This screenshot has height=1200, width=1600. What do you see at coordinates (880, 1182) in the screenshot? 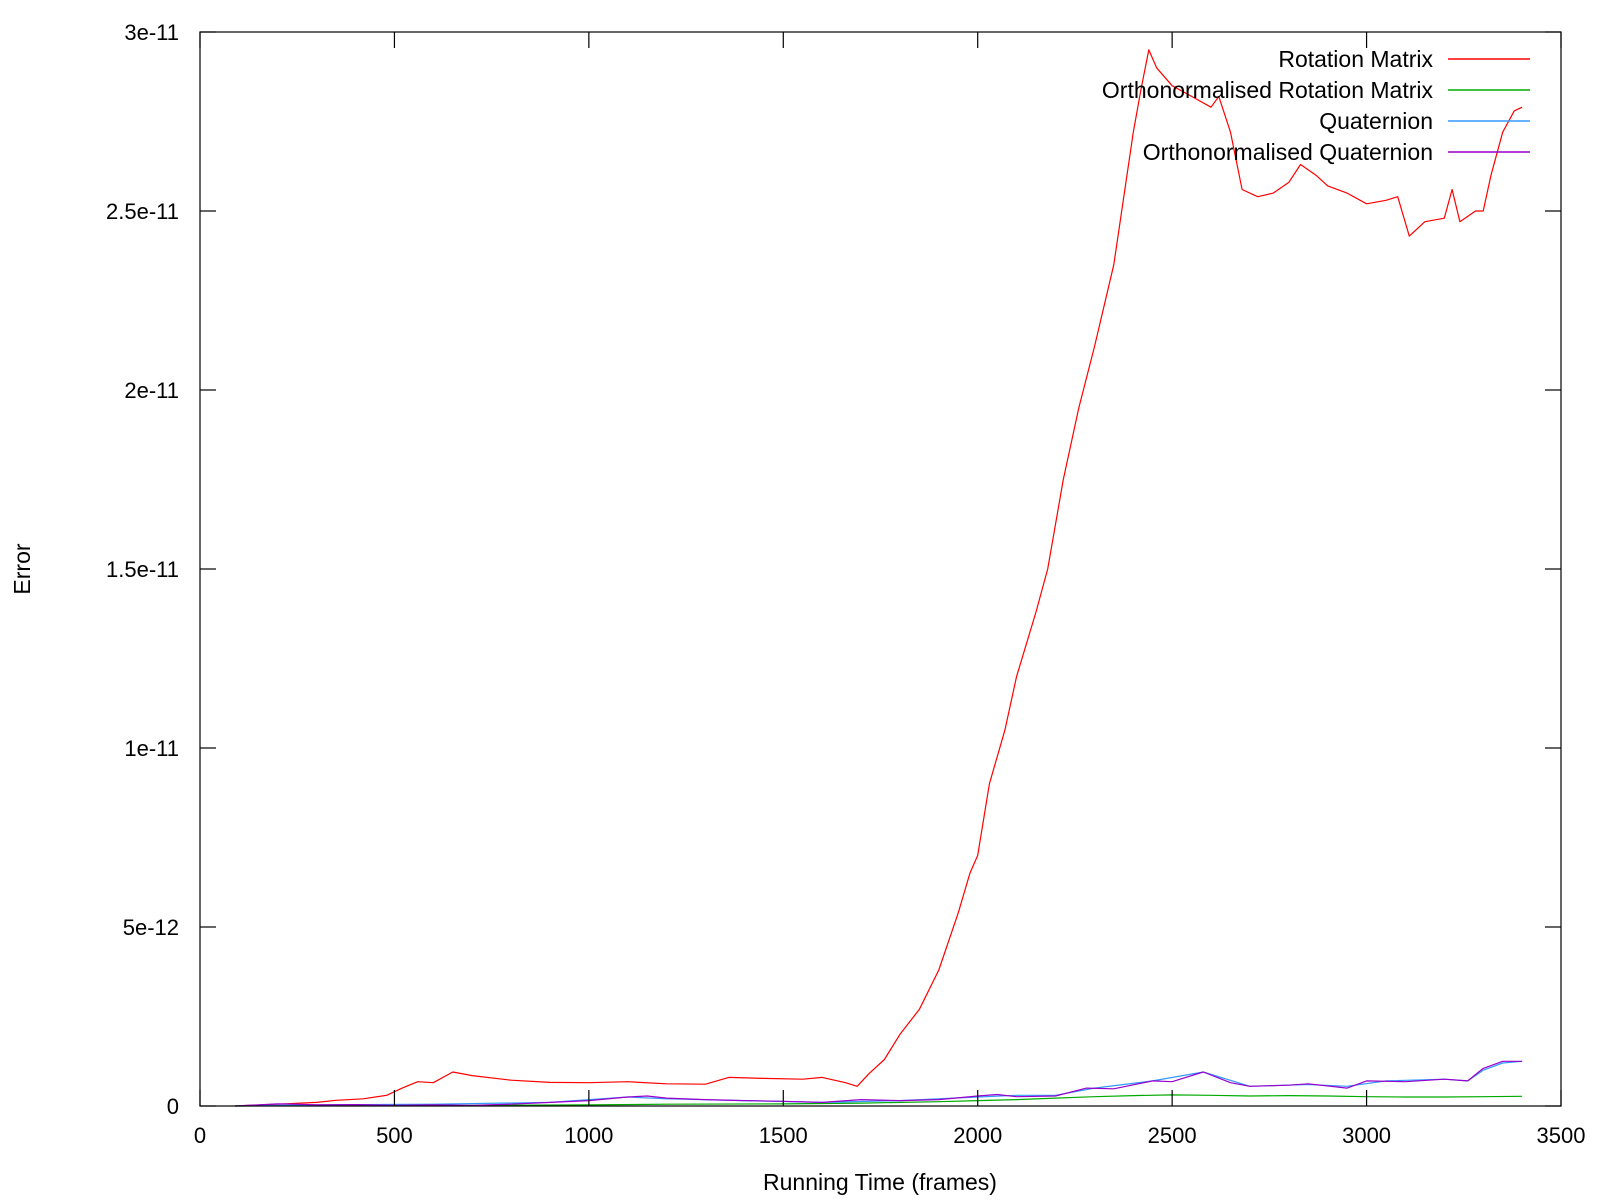
I see `x-axis-label: Running Time (frames)` at bounding box center [880, 1182].